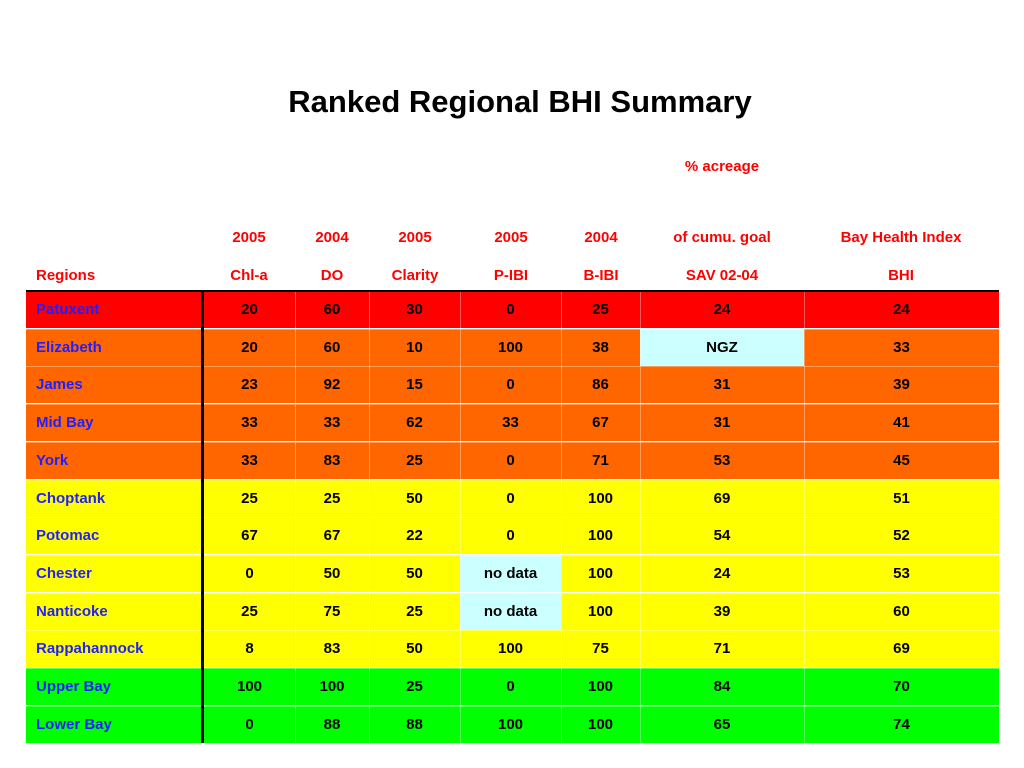  What do you see at coordinates (901, 686) in the screenshot?
I see `table-cell: 70` at bounding box center [901, 686].